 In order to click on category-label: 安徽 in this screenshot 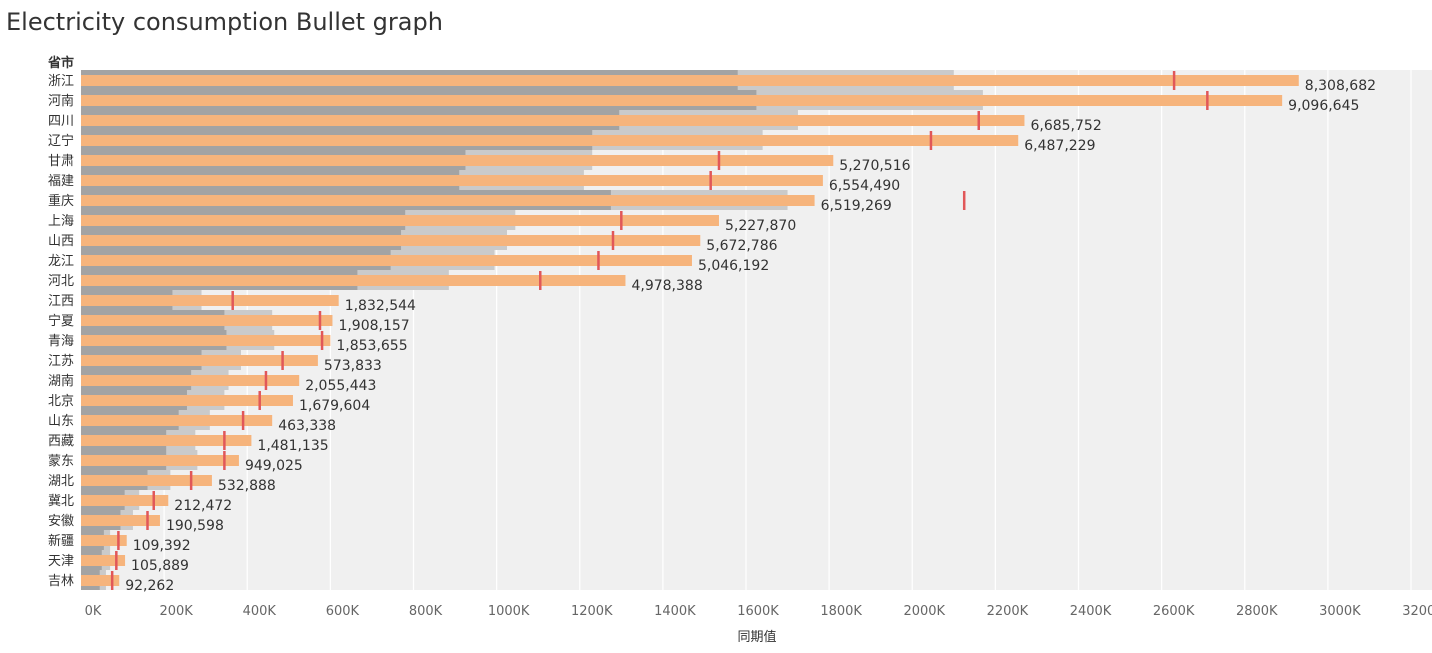, I will do `click(61, 521)`.